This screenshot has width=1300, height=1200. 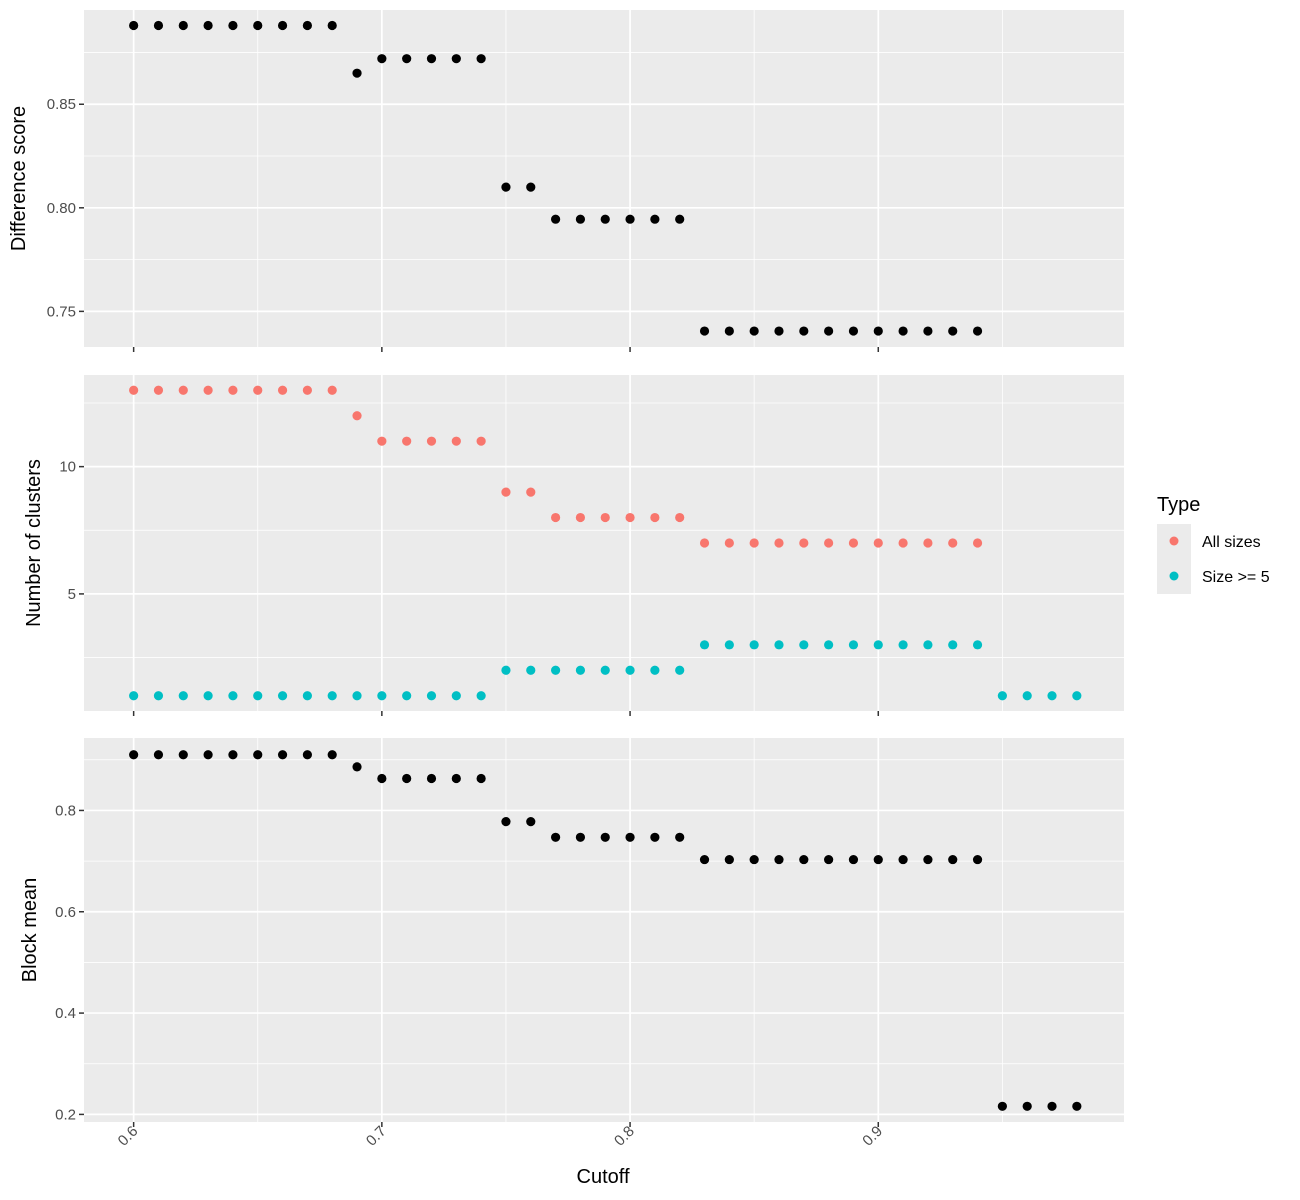 I want to click on y-tick-label: 0.2, so click(x=65, y=1114).